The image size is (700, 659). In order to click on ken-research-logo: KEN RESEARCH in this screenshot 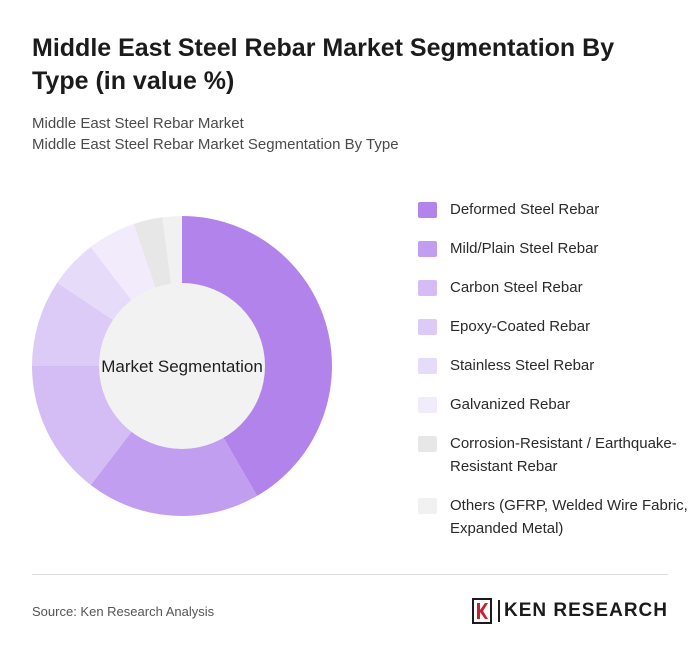, I will do `click(569, 611)`.